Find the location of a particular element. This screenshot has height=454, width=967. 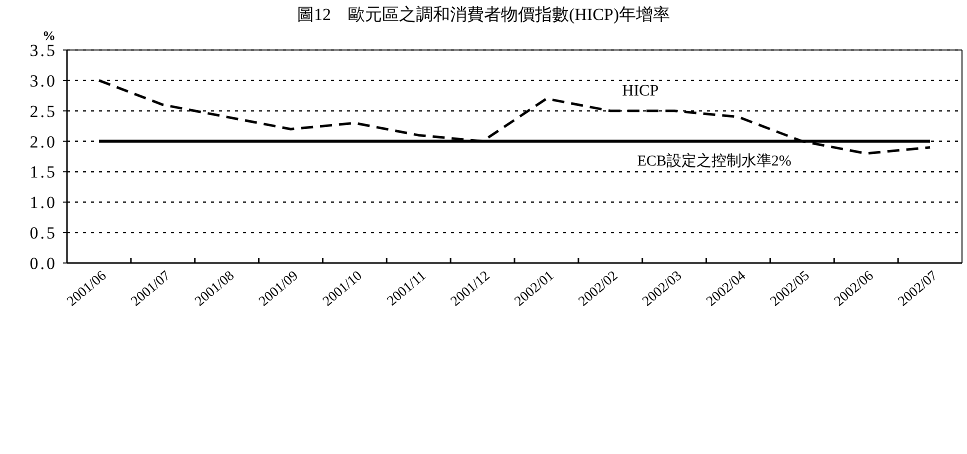

y-tick-label: 3.5 is located at coordinates (43, 50).